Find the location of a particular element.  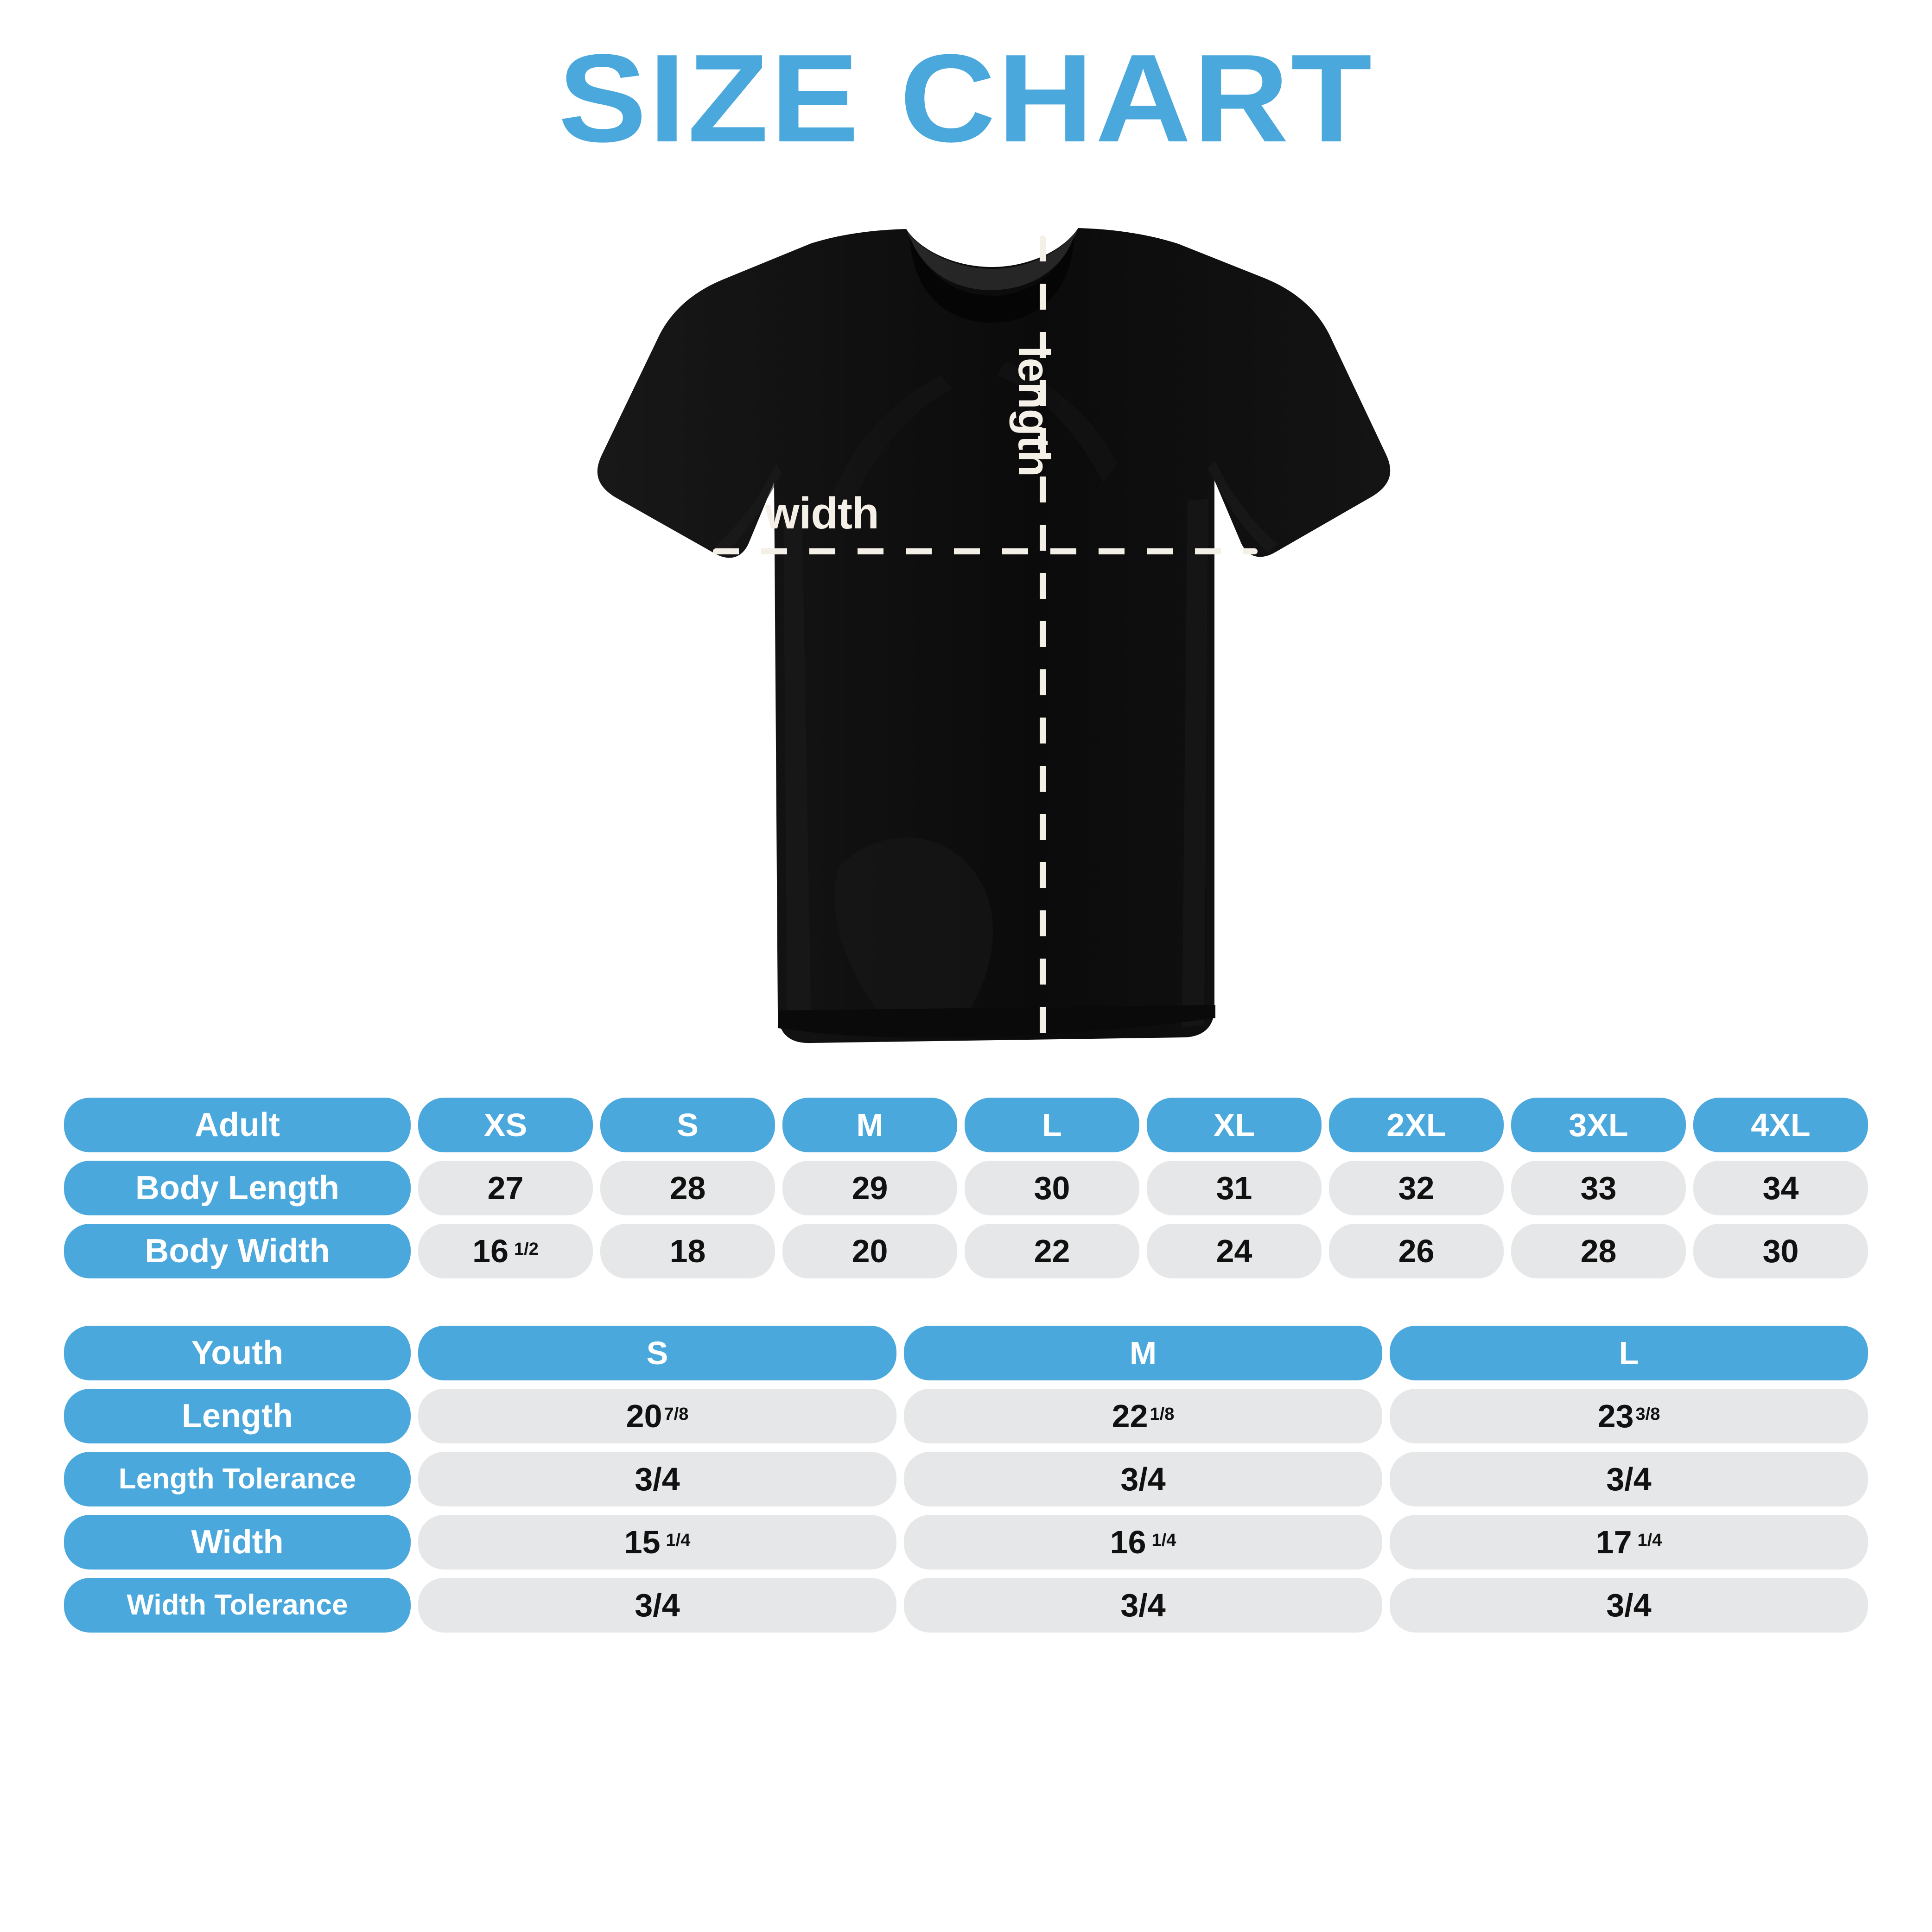

adult-body-length-3xl: 33 is located at coordinates (1598, 1188).